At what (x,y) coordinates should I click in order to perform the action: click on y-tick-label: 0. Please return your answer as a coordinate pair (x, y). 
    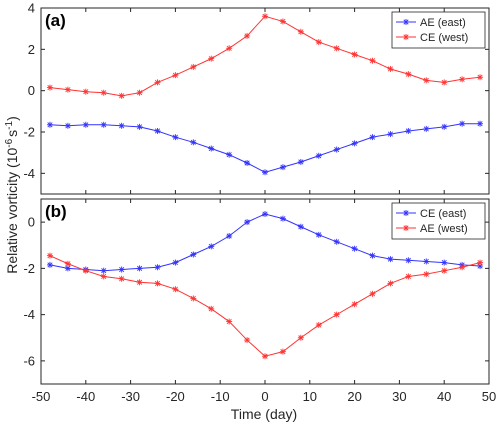
    Looking at the image, I should click on (31, 222).